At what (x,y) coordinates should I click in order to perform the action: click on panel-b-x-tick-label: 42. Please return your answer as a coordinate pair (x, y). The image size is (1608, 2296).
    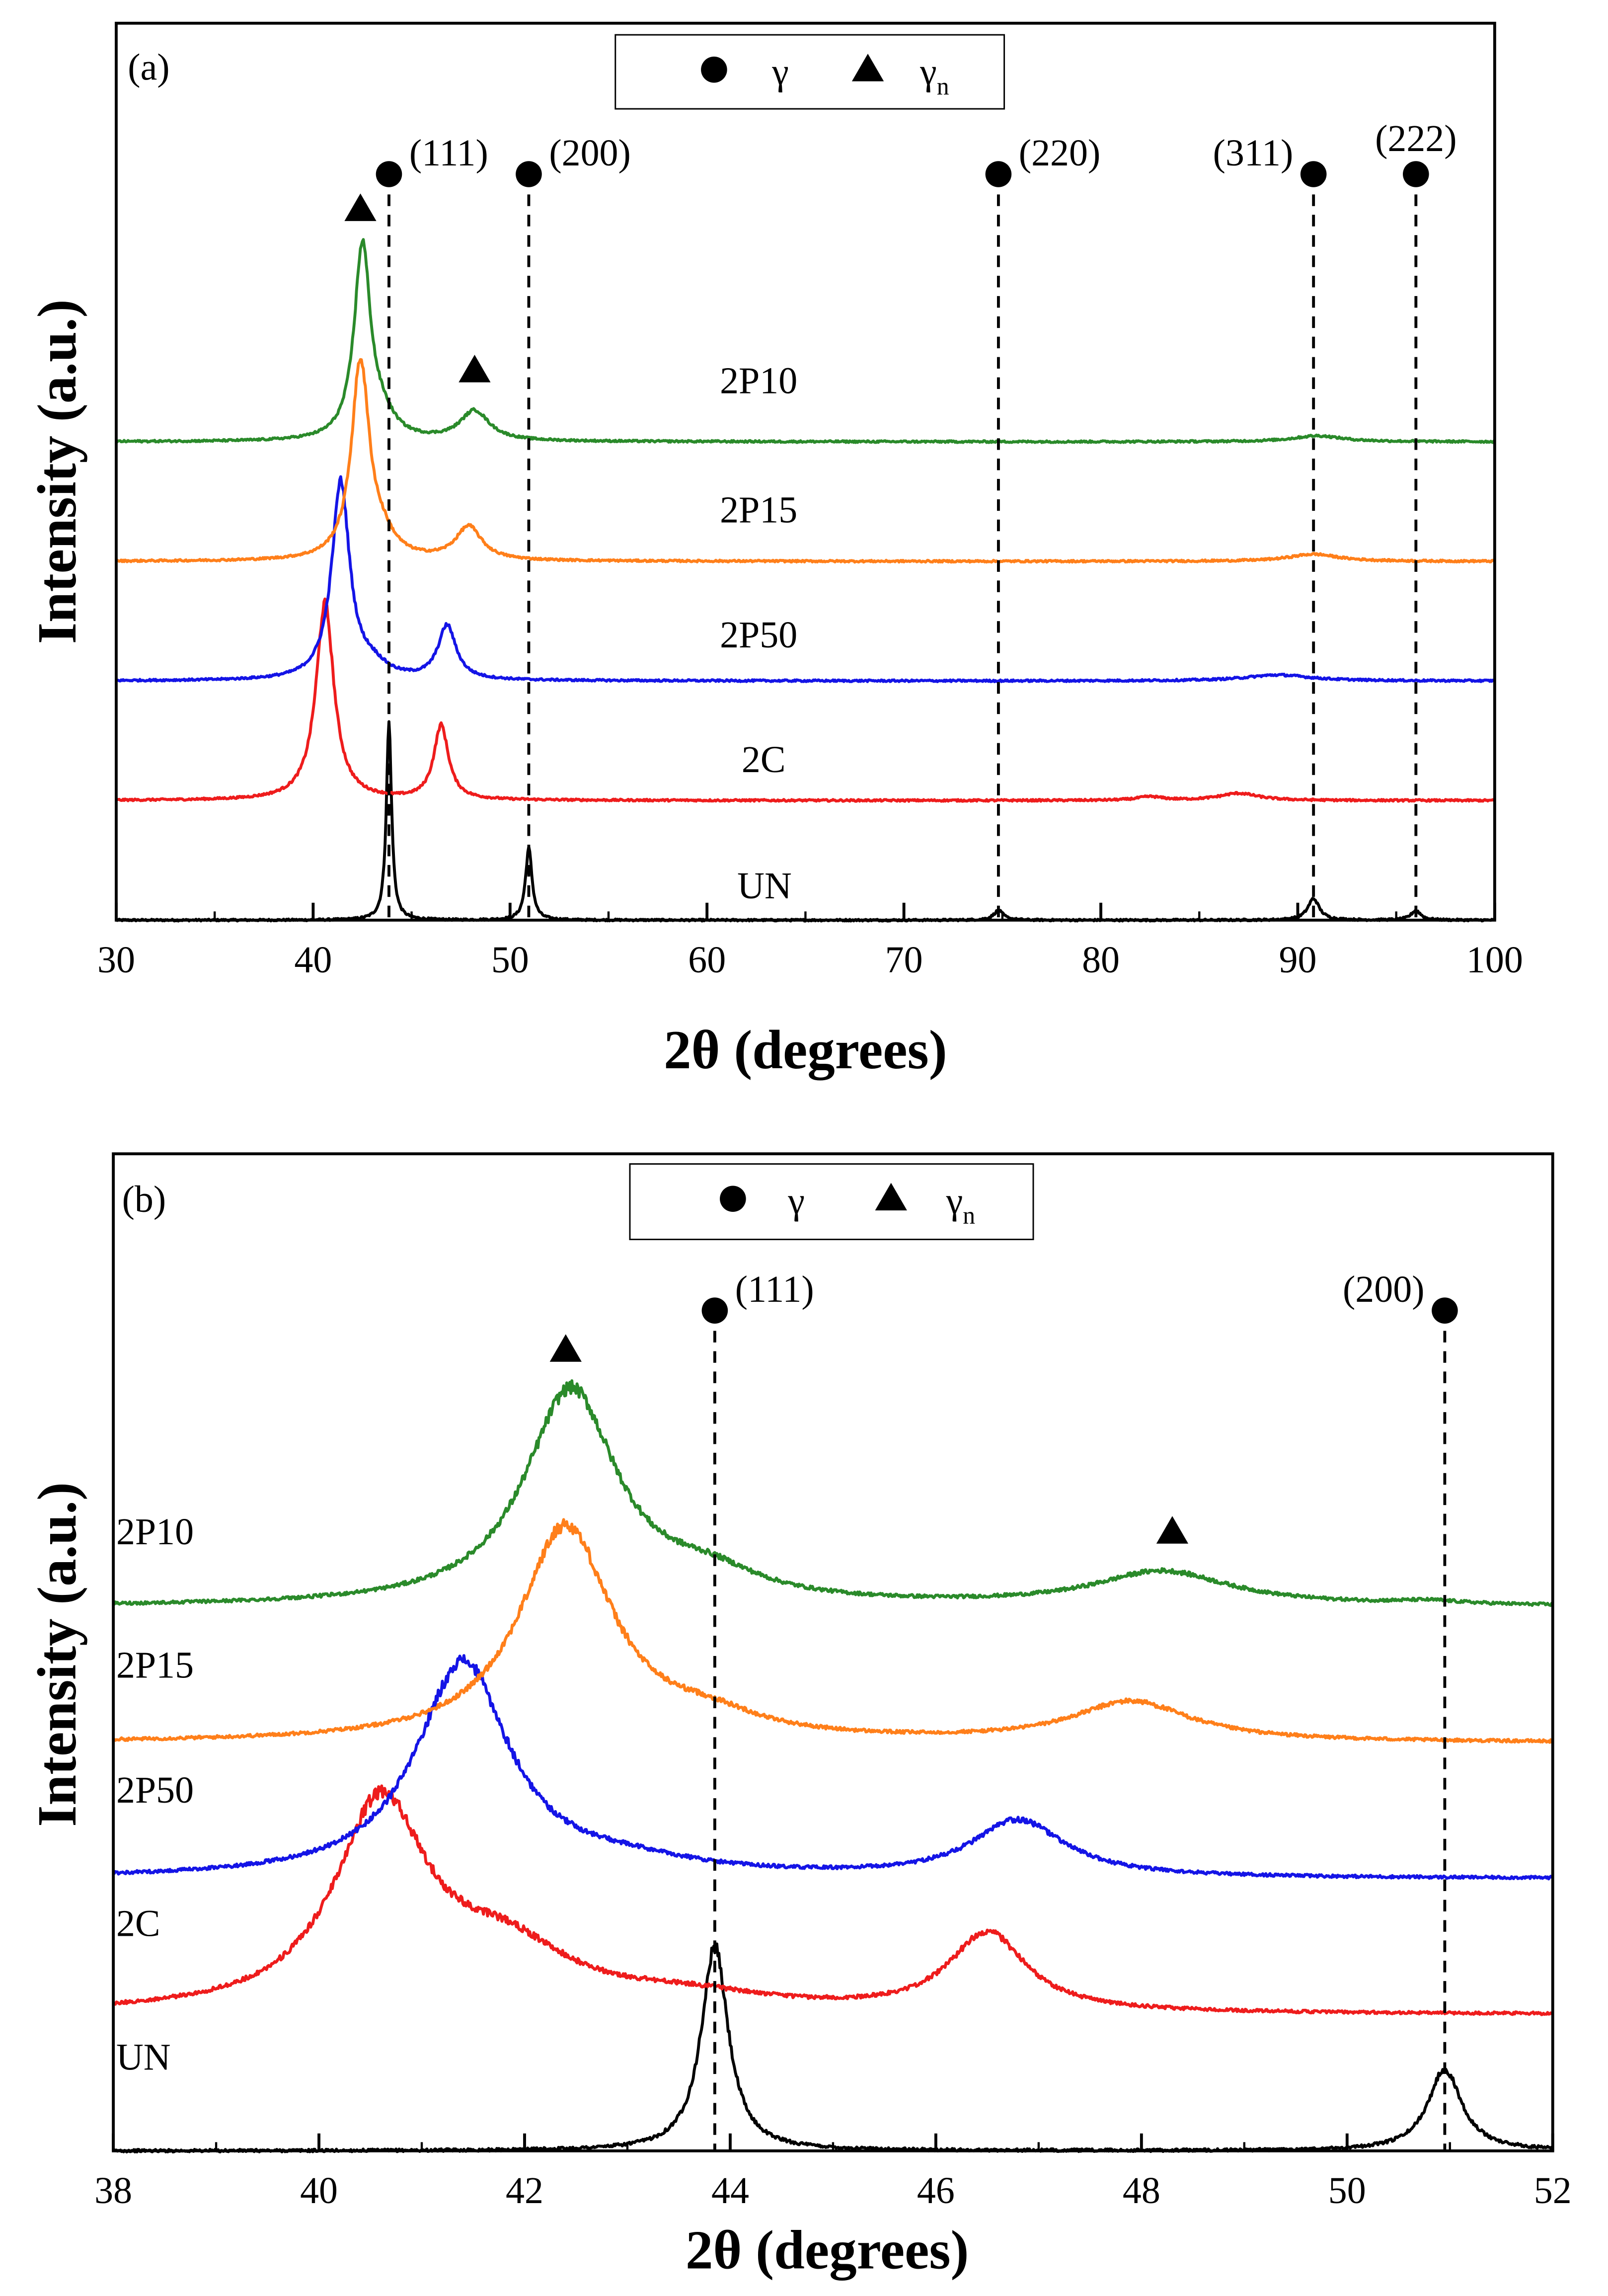
    Looking at the image, I should click on (524, 2191).